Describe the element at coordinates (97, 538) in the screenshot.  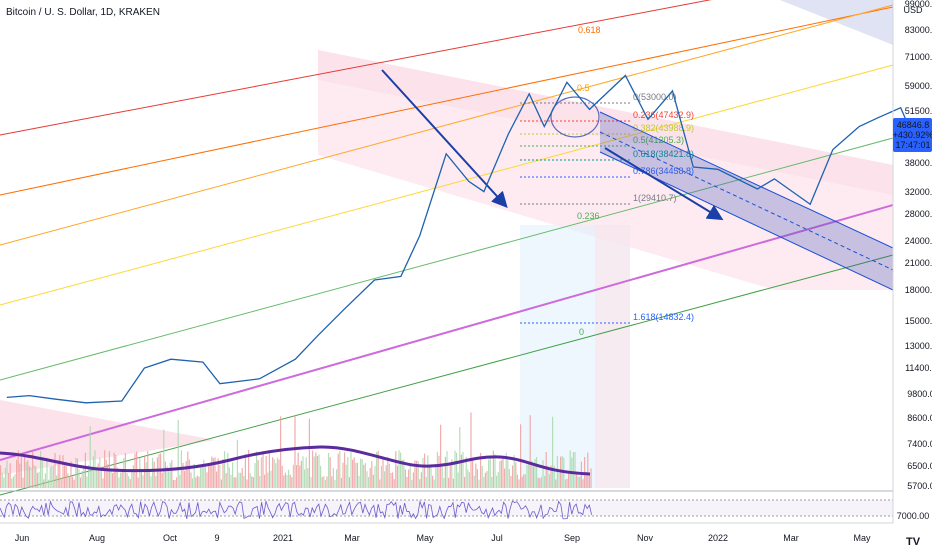
I see `date-tick-label: Aug` at that location.